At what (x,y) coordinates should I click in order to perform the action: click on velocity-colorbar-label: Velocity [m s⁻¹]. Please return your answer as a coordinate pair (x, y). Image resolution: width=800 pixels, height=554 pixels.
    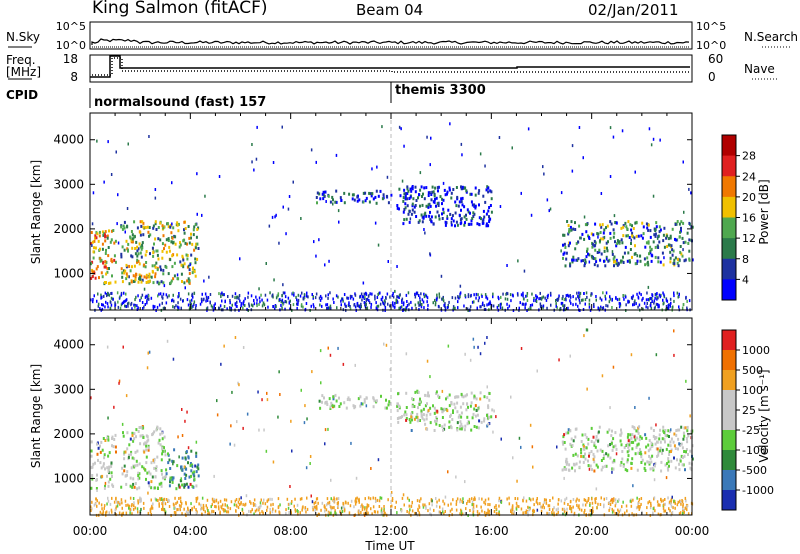
    Looking at the image, I should click on (764, 415).